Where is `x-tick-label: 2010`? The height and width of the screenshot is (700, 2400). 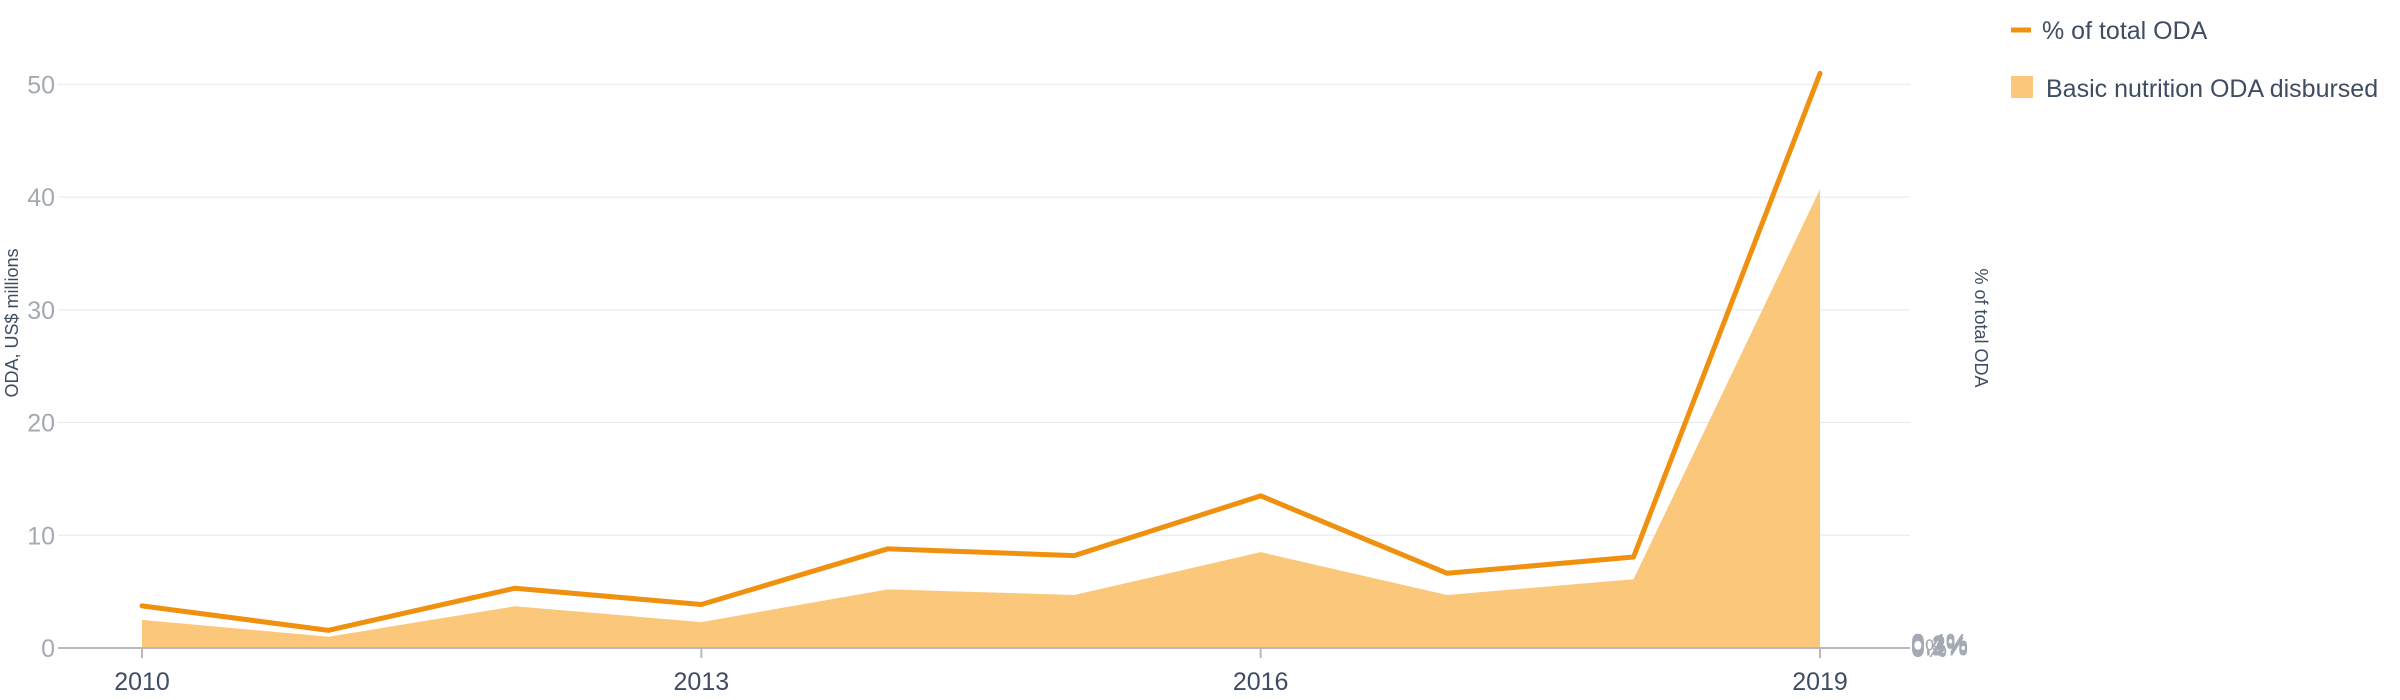
x-tick-label: 2010 is located at coordinates (142, 682).